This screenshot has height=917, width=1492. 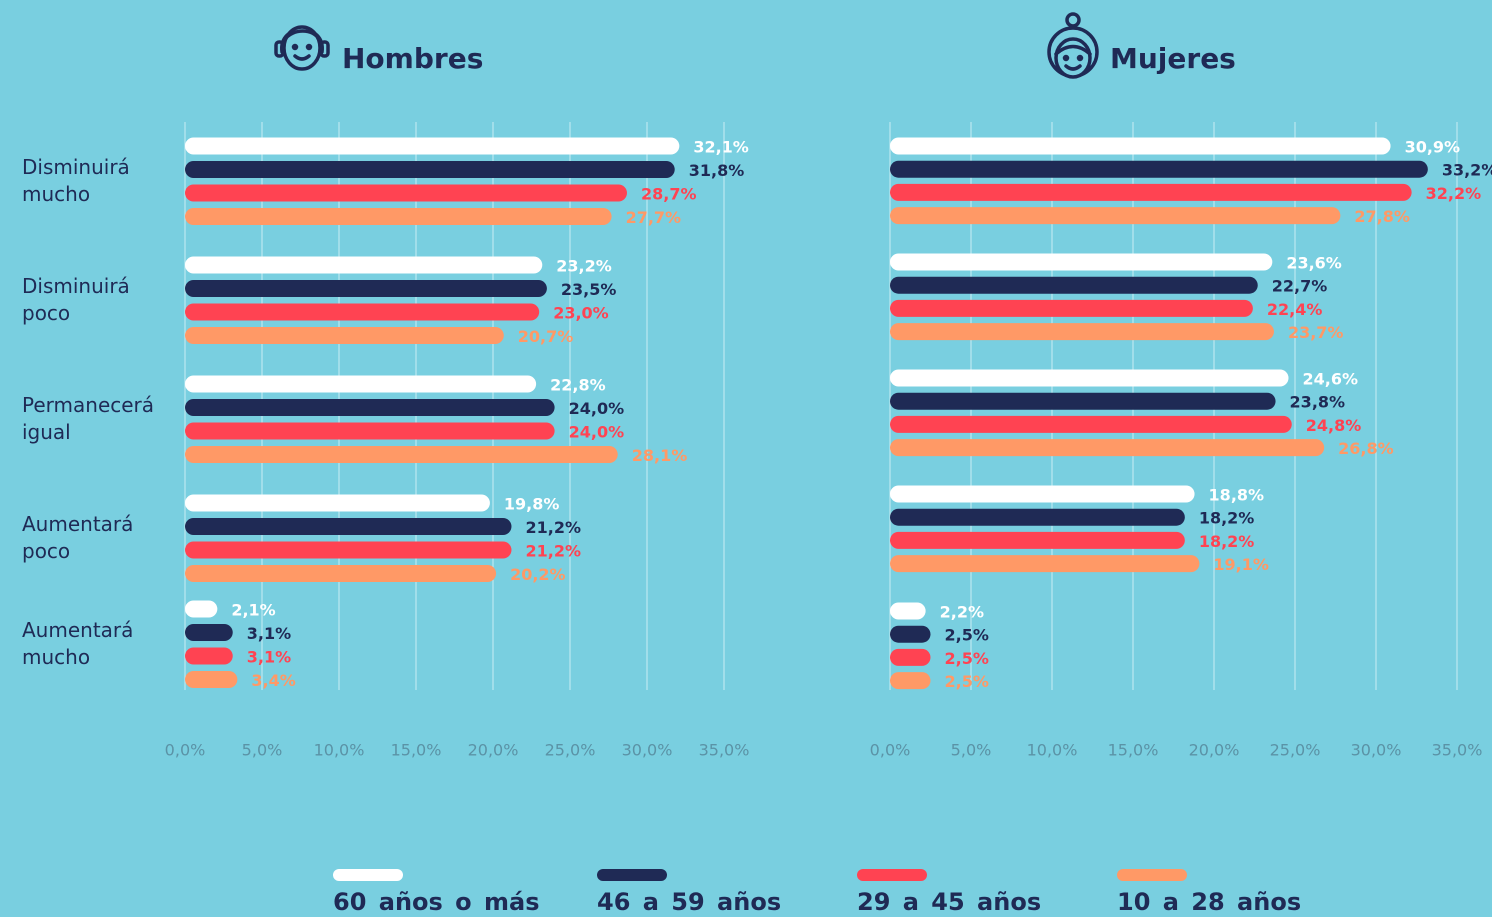 I want to click on value-label: 23,6%, so click(x=1314, y=263).